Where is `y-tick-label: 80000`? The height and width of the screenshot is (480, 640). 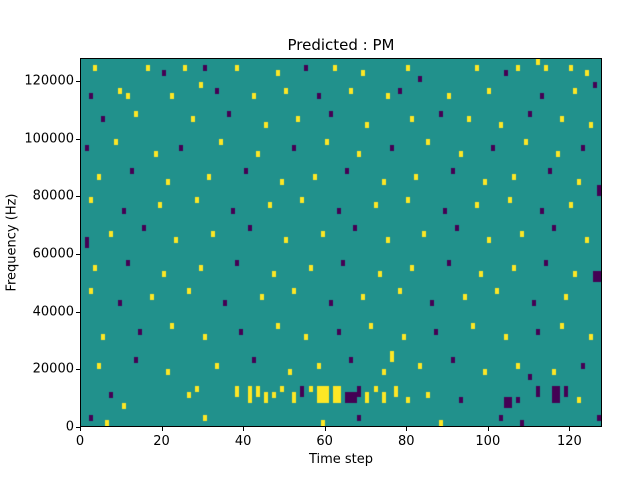 y-tick-label: 80000 is located at coordinates (53, 196).